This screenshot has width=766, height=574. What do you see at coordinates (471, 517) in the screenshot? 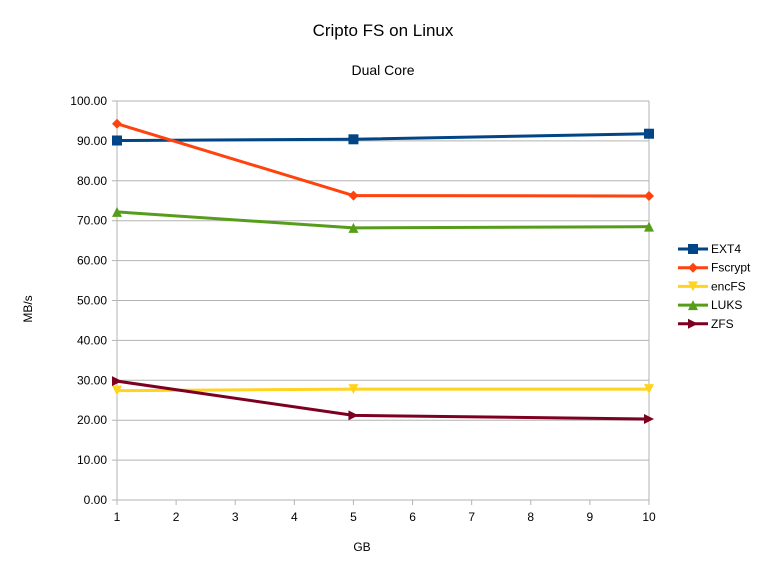
I see `x-tick-label: 7` at bounding box center [471, 517].